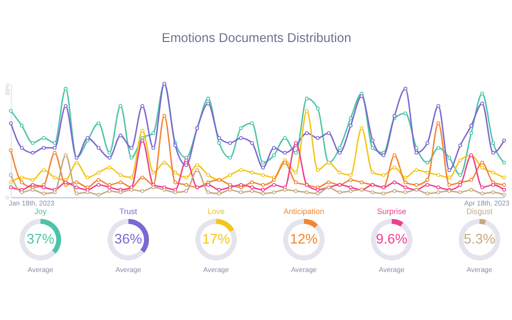 The height and width of the screenshot is (320, 512). Describe the element at coordinates (40, 211) in the screenshot. I see `chart-title: Joy` at that location.